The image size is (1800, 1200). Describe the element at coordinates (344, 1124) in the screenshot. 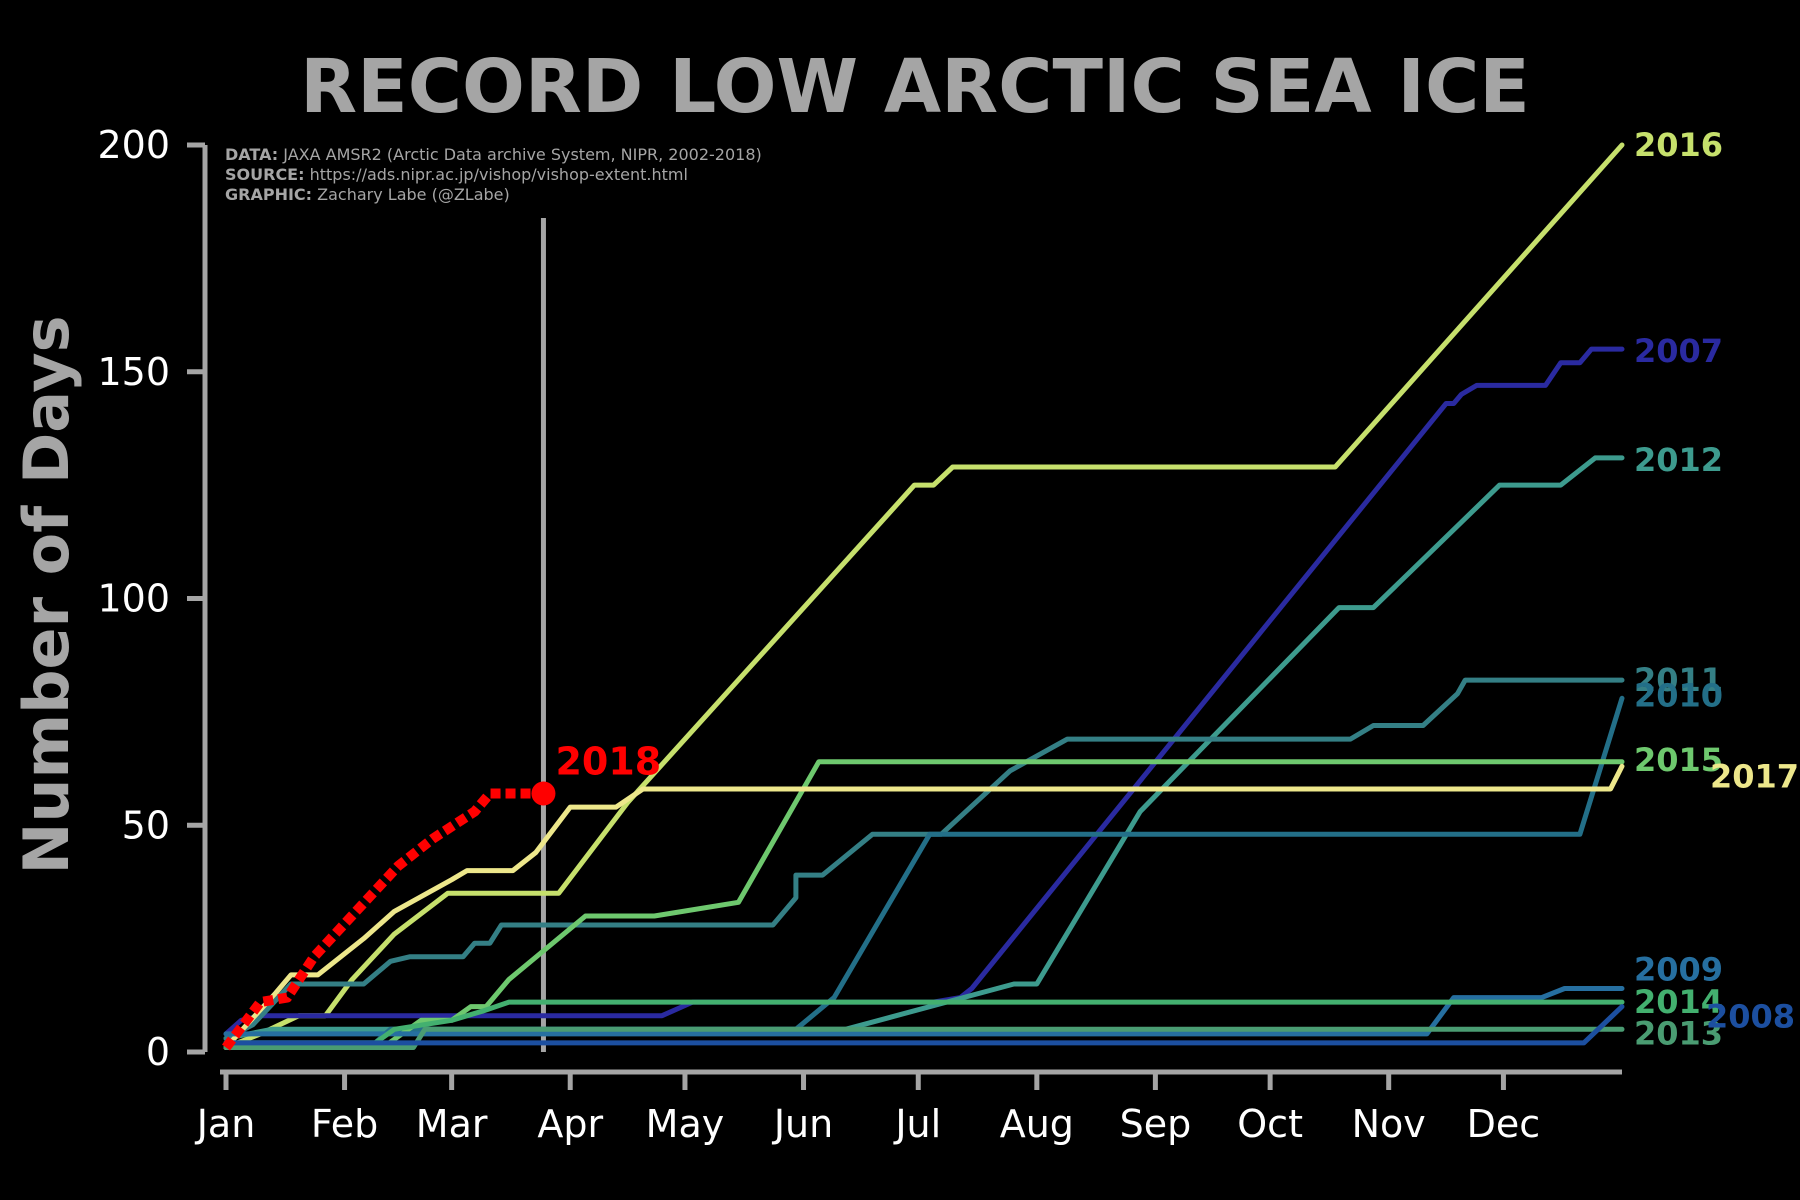

I see `x-tick-label: Feb` at that location.